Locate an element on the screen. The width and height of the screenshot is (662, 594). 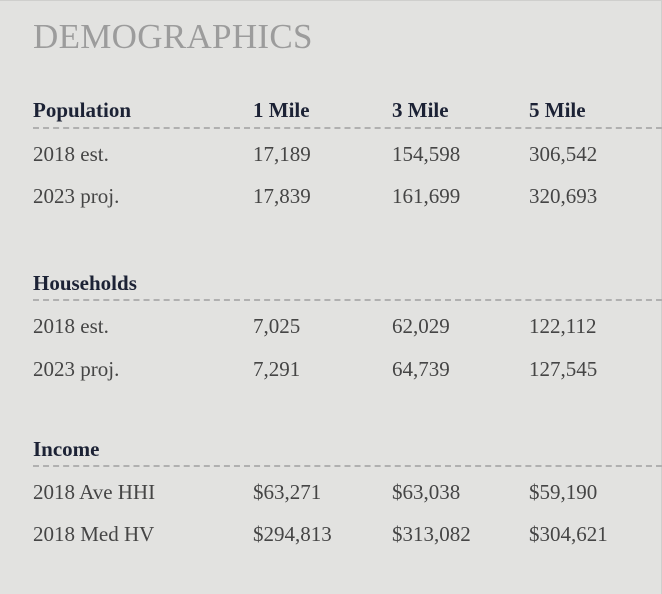
row-label: 2018 Ave HHI is located at coordinates (94, 492).